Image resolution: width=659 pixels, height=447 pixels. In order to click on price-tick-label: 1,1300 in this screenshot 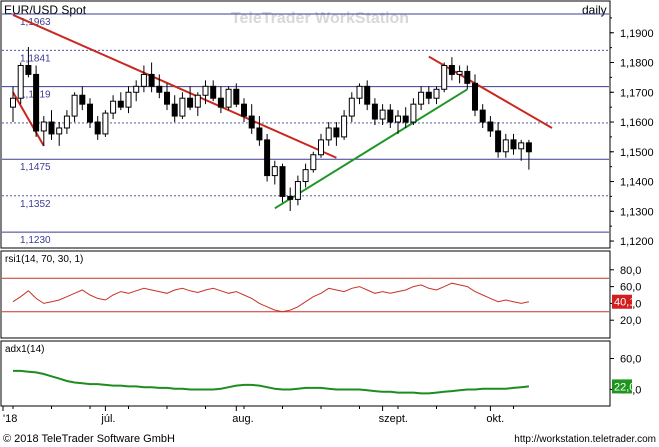, I will do `click(637, 212)`.